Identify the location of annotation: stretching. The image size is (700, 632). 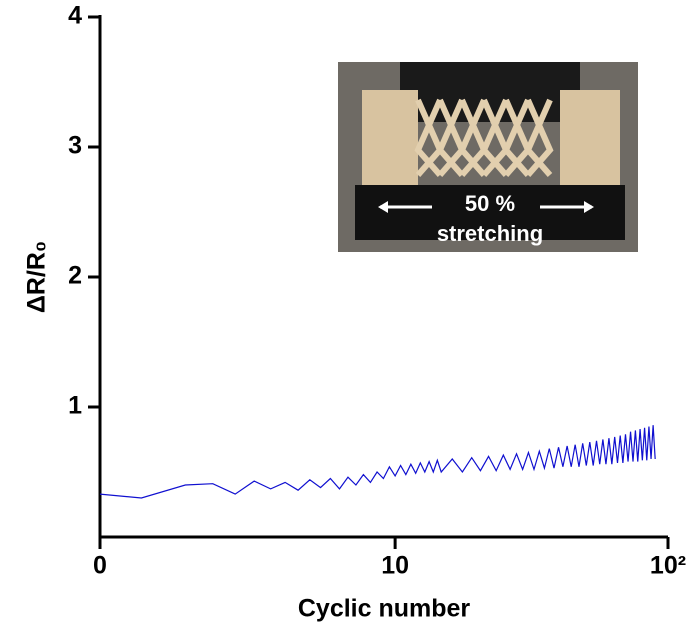
(490, 233).